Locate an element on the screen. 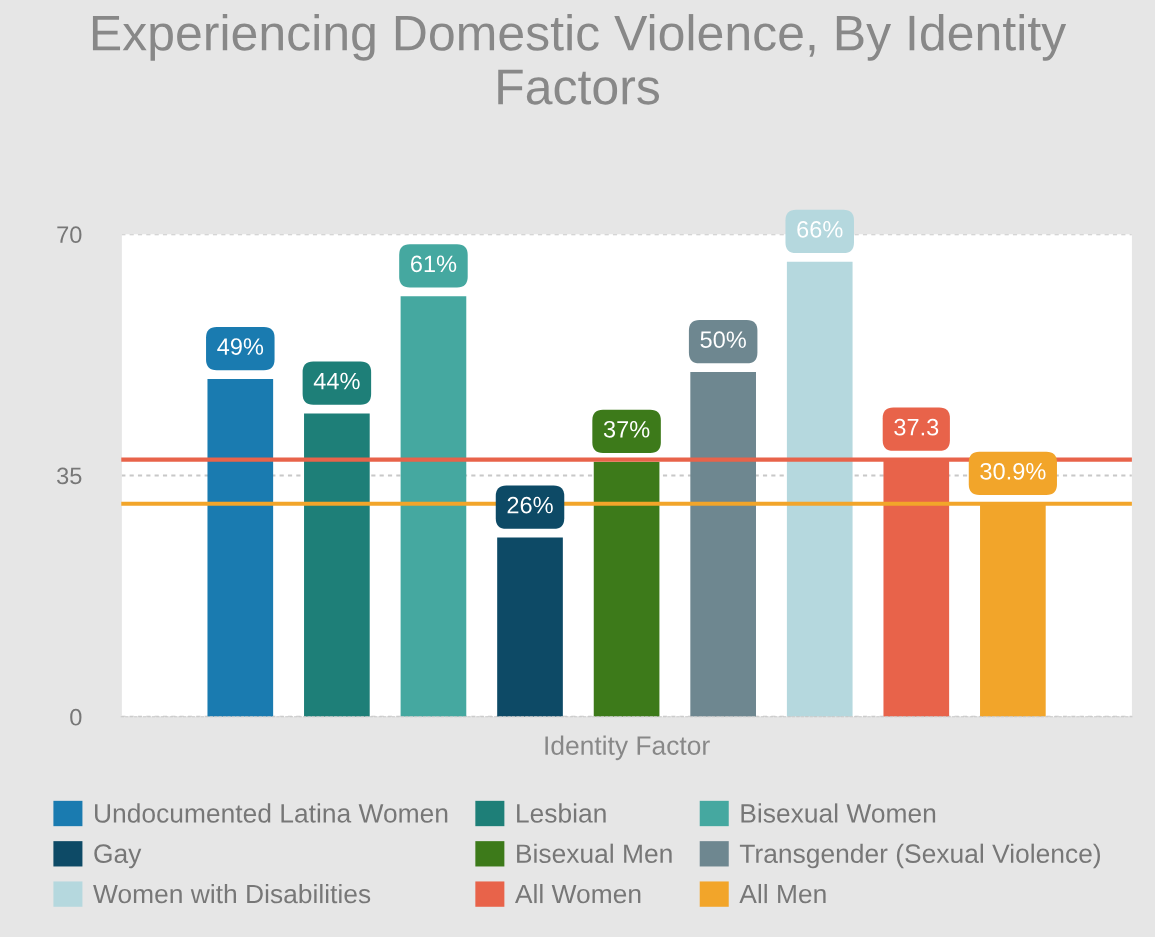 This screenshot has height=937, width=1155. legend-label: All Men is located at coordinates (782, 893).